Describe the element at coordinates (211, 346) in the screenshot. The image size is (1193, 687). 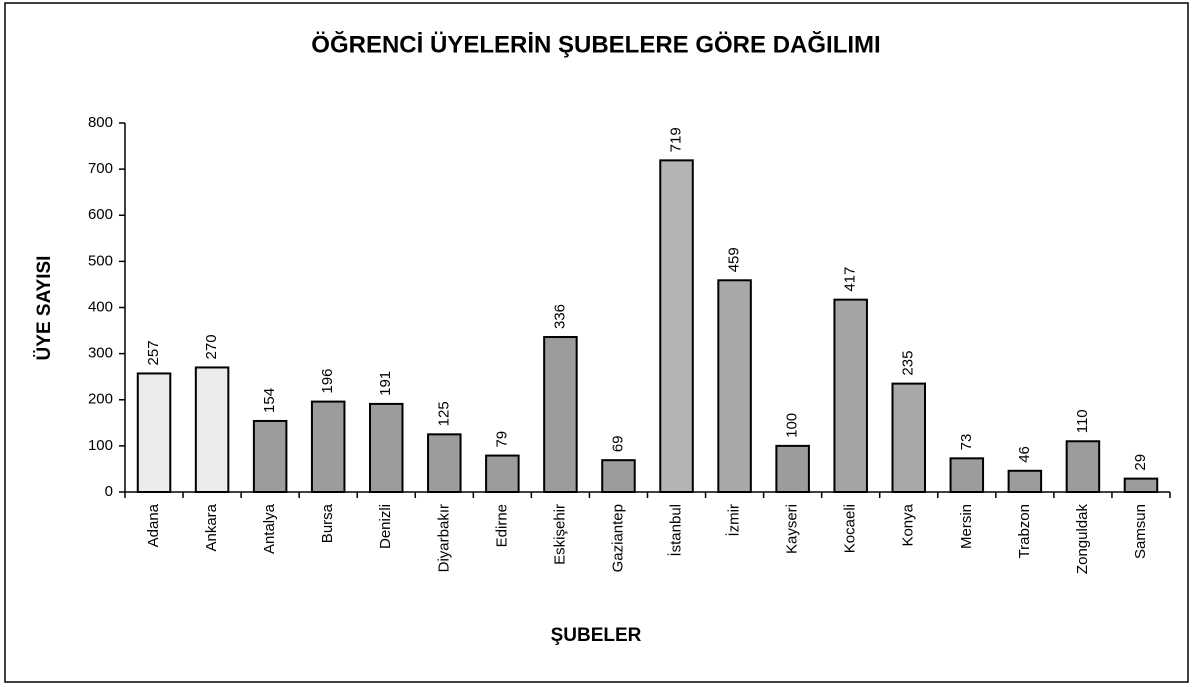
I see `data-label: 270` at that location.